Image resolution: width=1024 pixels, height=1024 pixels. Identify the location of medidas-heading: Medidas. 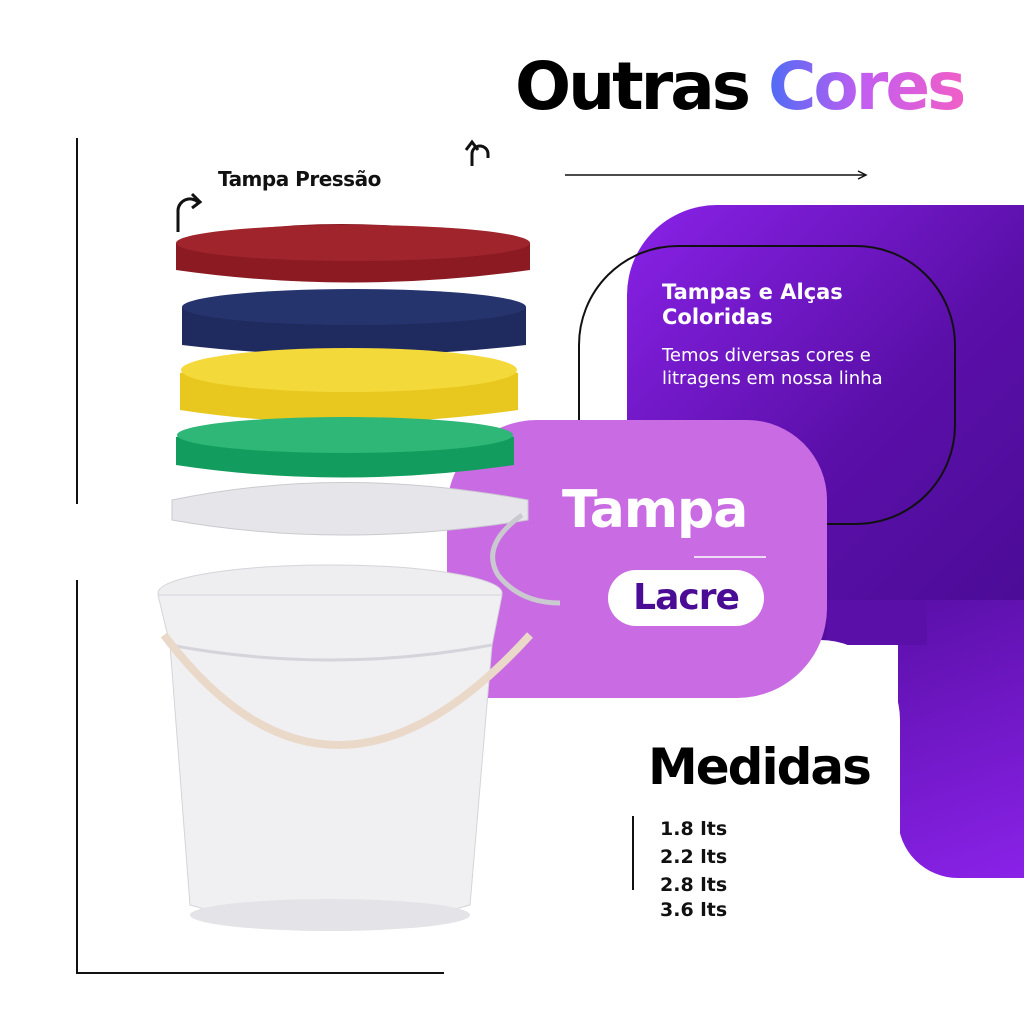
(760, 767).